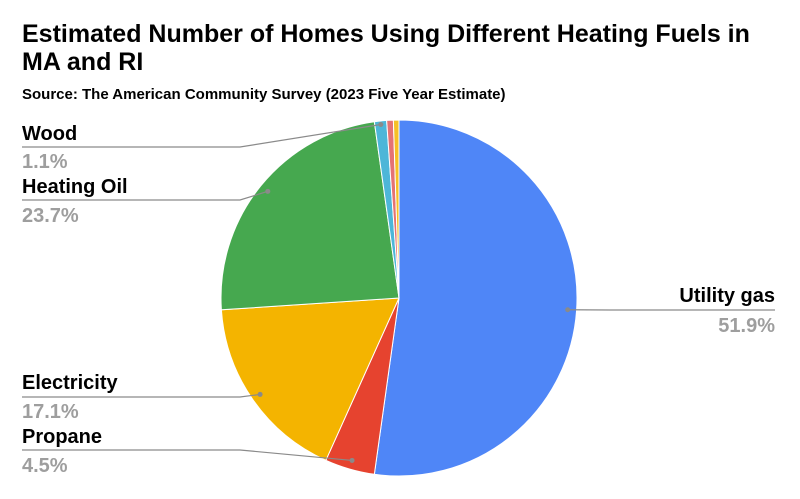  What do you see at coordinates (45, 162) in the screenshot?
I see `slice-percent-4: 1.1%` at bounding box center [45, 162].